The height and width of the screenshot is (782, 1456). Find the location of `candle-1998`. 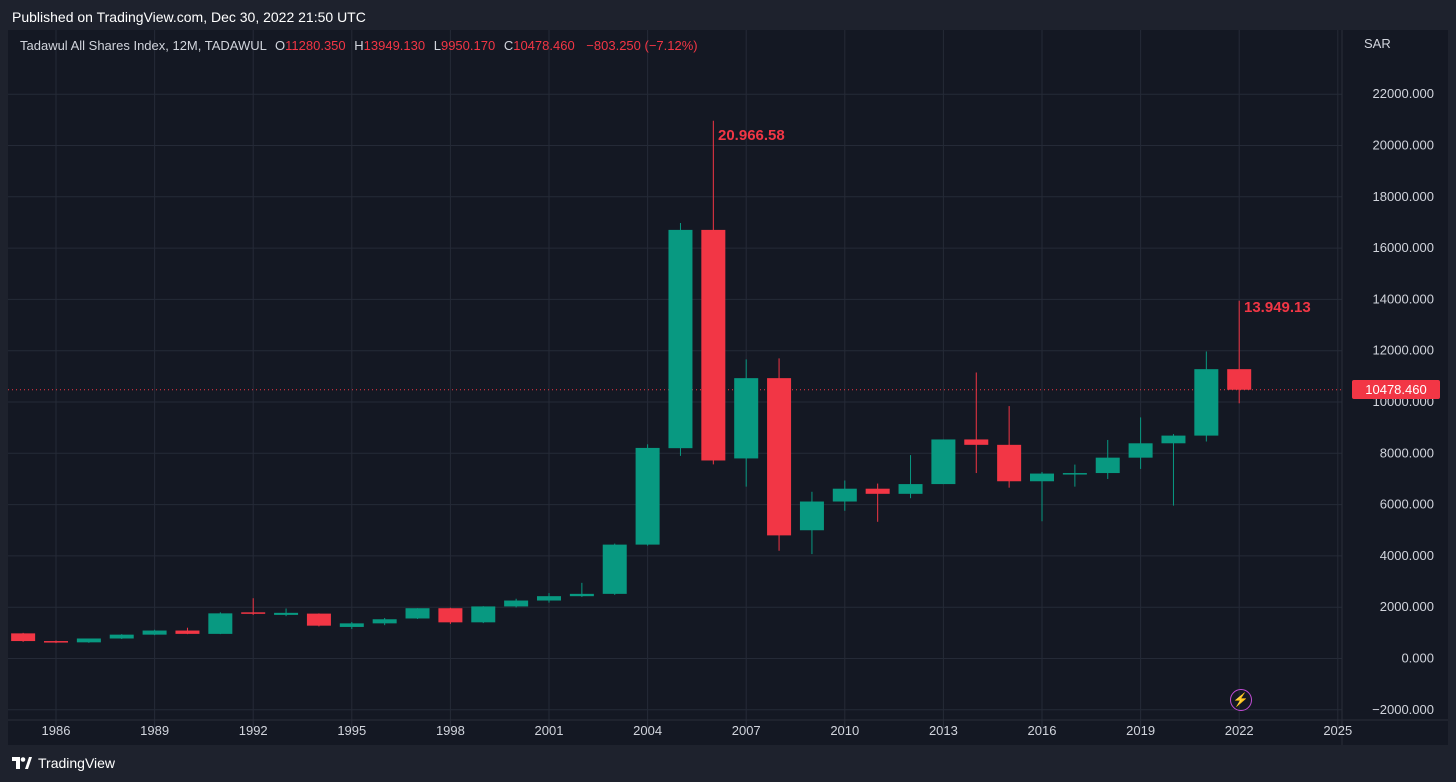

candle-1998 is located at coordinates (450, 615).